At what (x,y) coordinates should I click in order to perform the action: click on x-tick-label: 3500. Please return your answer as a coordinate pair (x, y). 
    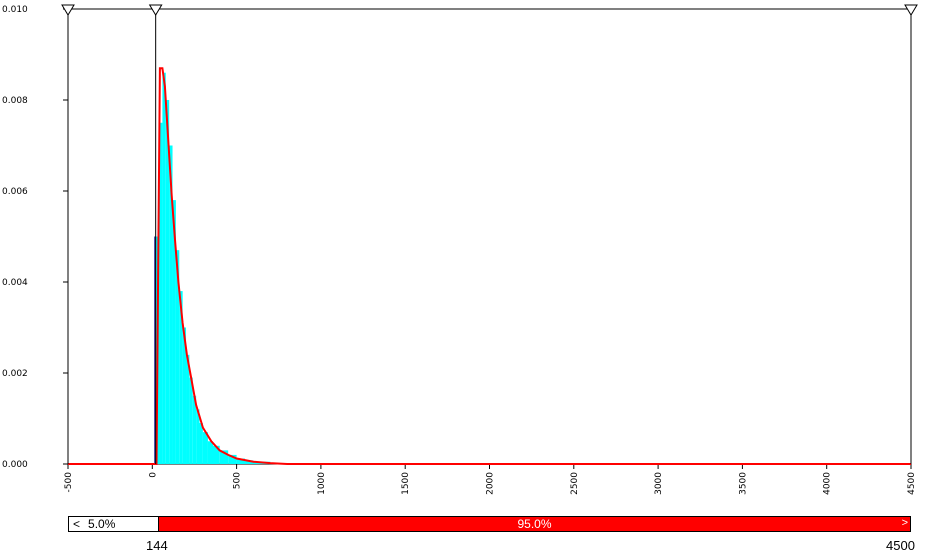
    Looking at the image, I should click on (743, 483).